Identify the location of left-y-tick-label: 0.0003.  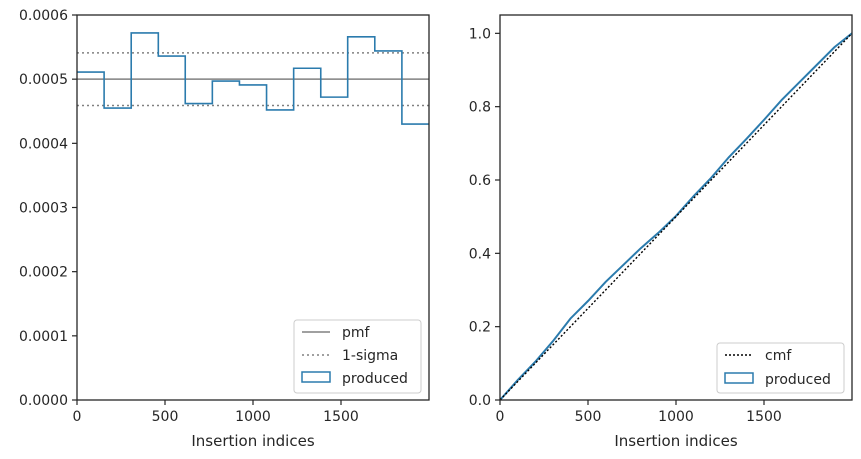
(43, 209).